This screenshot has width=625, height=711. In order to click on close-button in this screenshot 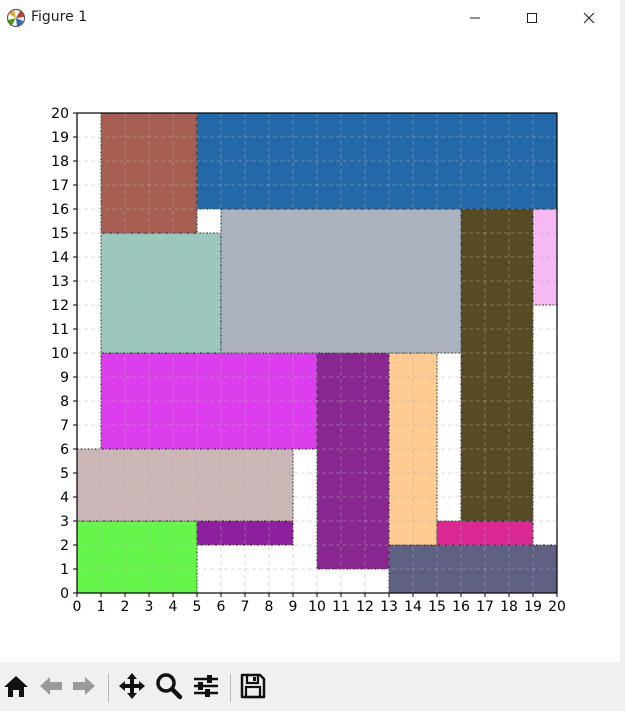, I will do `click(589, 18)`.